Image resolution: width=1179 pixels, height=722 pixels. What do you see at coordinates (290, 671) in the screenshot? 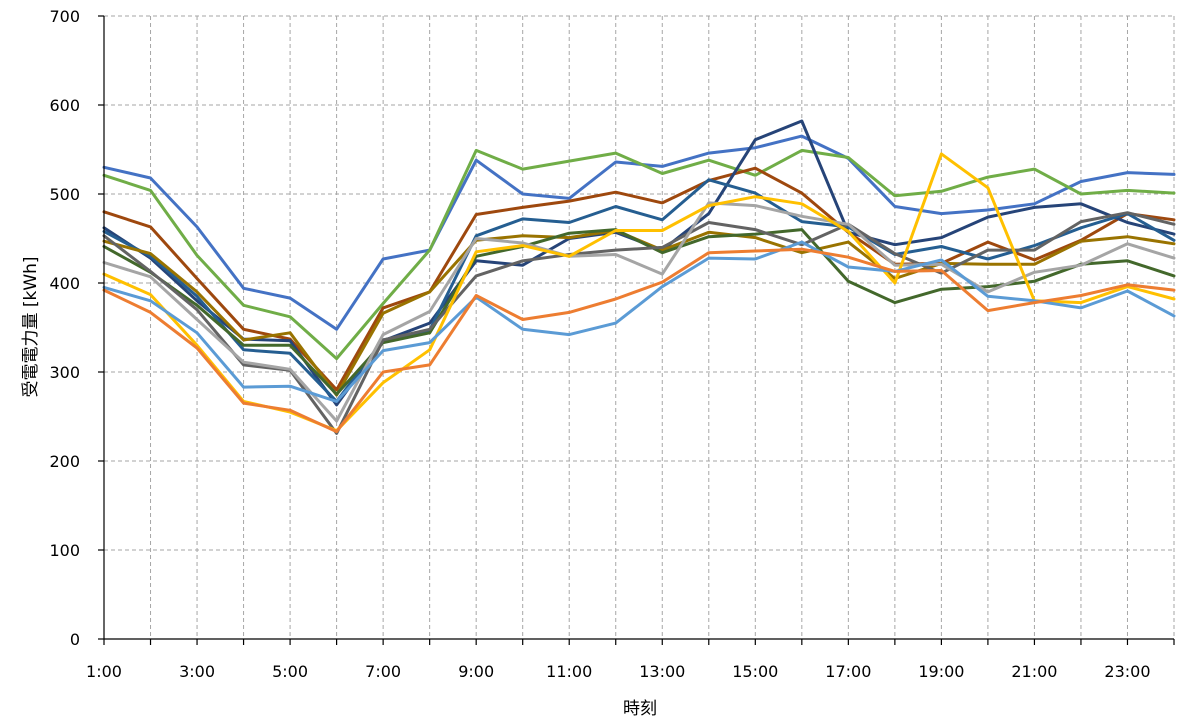
I see `x-tick-label: 5:00` at bounding box center [290, 671].